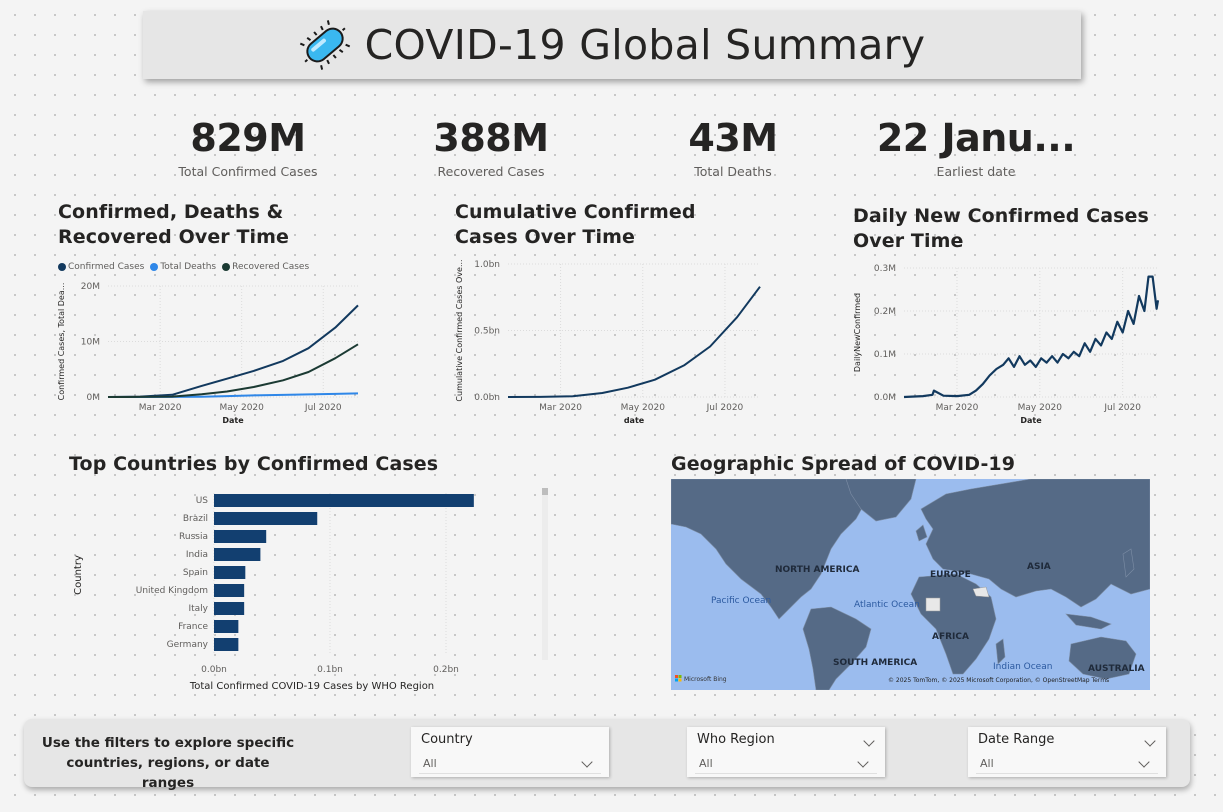  Describe the element at coordinates (174, 224) in the screenshot. I see `chart1-title: Confirmed, Deaths & Recovered Over Time` at that location.